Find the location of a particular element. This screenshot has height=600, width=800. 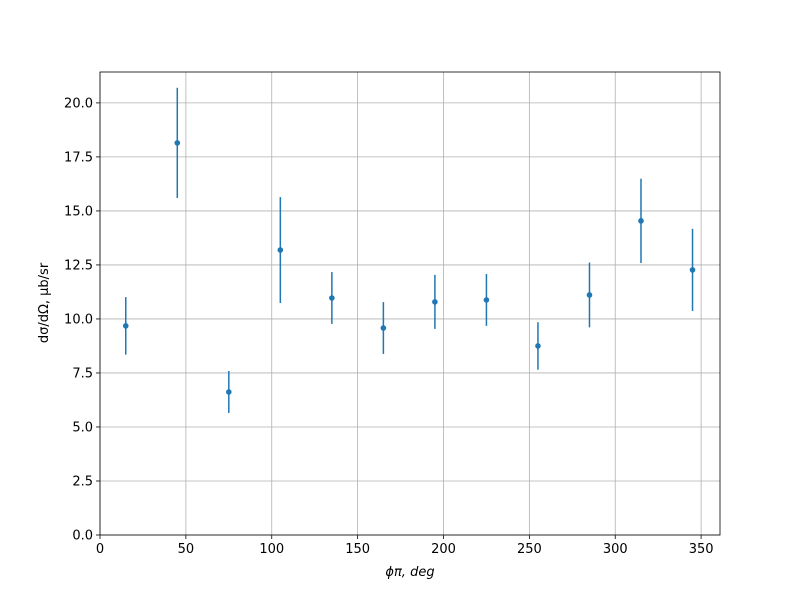

x-tick-label: 200 is located at coordinates (443, 549).